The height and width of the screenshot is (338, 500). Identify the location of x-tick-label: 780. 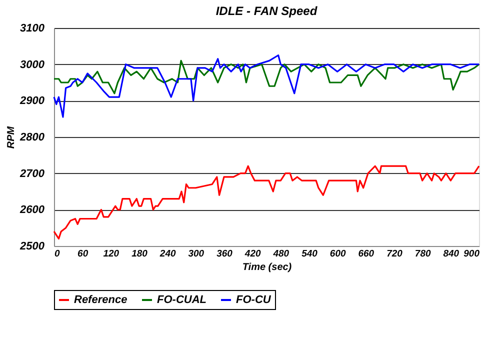
(423, 254).